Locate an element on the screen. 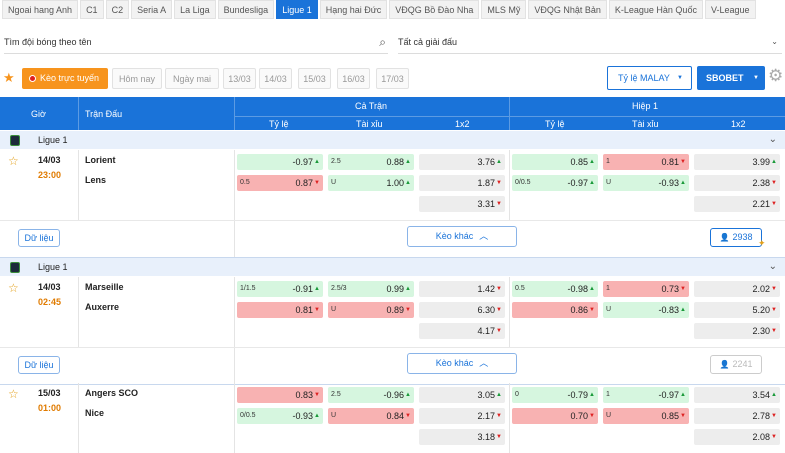 The height and width of the screenshot is (453, 785). h1-x12-cell: 5.20 ▼ is located at coordinates (737, 310).